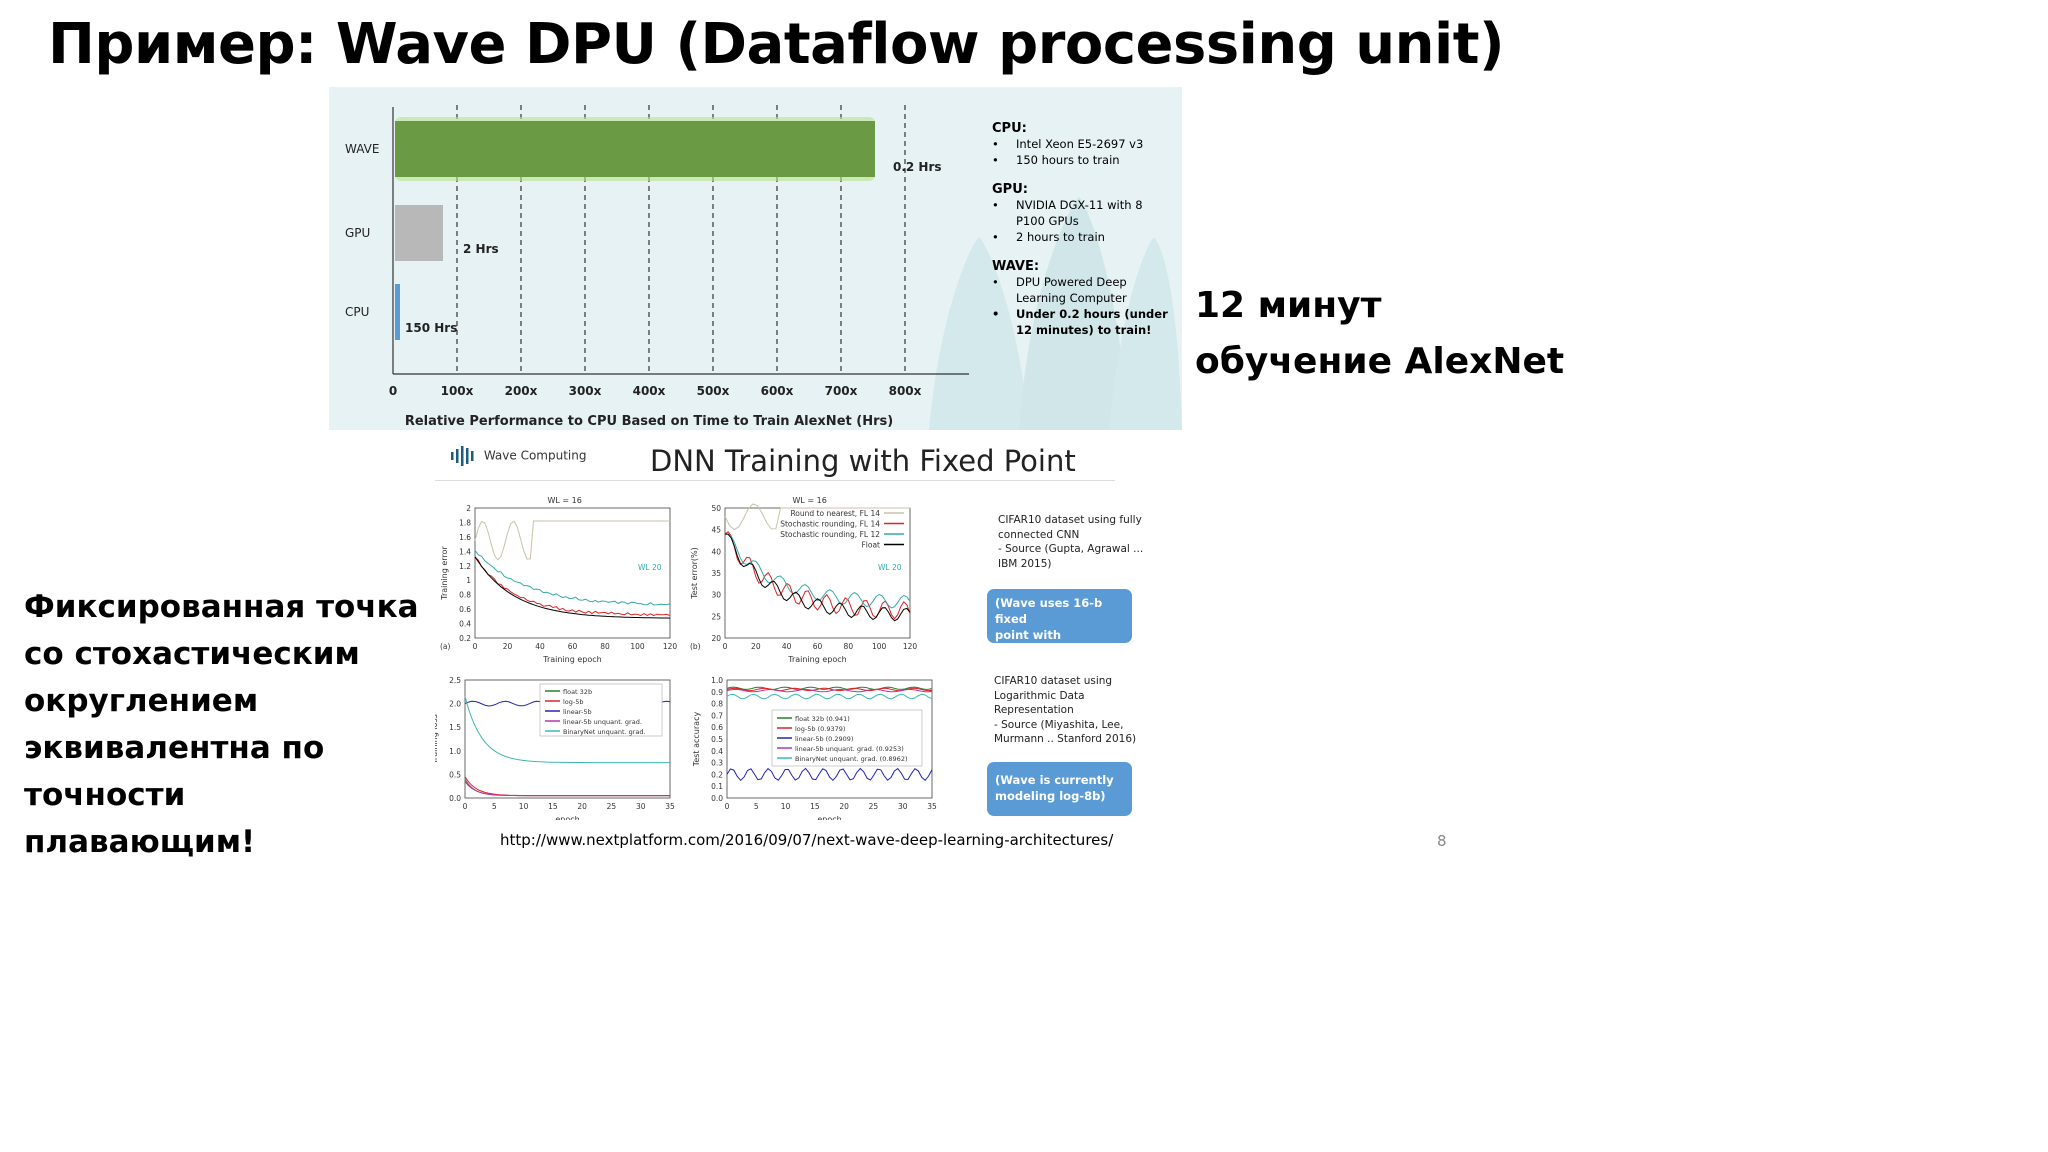 This screenshot has width=2048, height=1152. I want to click on y-tick-label: 0.2, so click(465, 638).